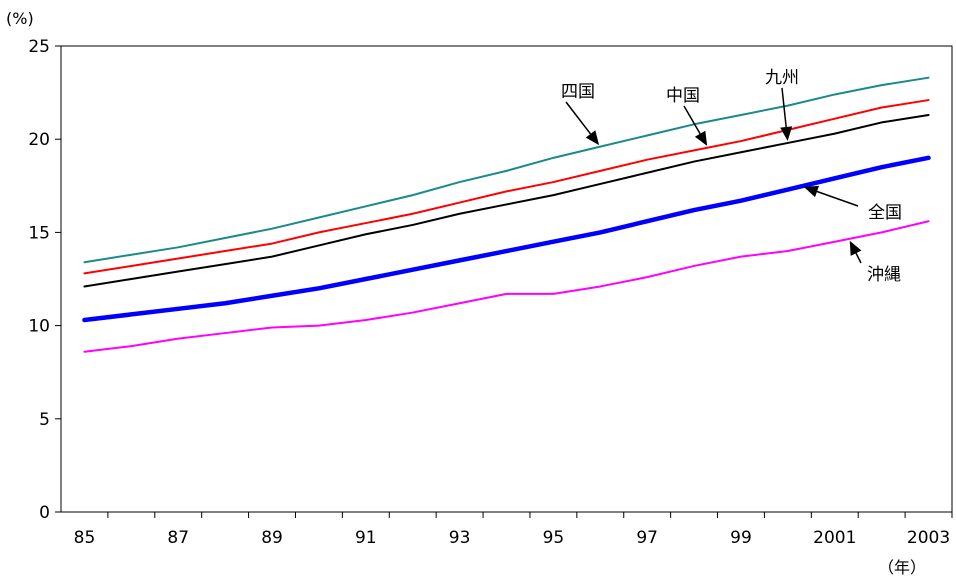 The width and height of the screenshot is (956, 581). Describe the element at coordinates (39, 140) in the screenshot. I see `y-tick-label: 20` at that location.